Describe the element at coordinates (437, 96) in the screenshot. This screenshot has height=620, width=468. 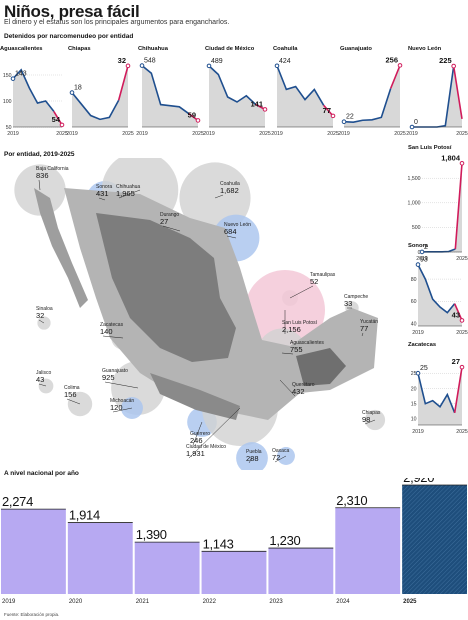
I see `area-chart-nuevo-leon: 0 225 2019 2025` at that location.